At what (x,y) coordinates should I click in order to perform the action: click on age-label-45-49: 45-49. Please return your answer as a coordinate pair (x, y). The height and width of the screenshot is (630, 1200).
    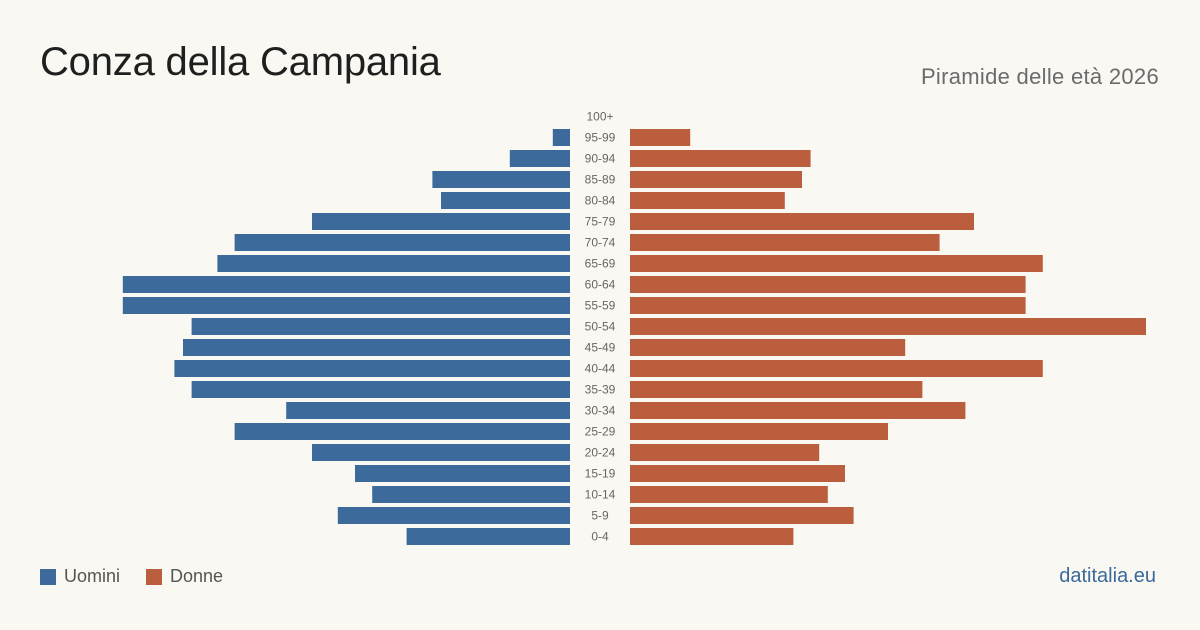
    Looking at the image, I should click on (600, 348).